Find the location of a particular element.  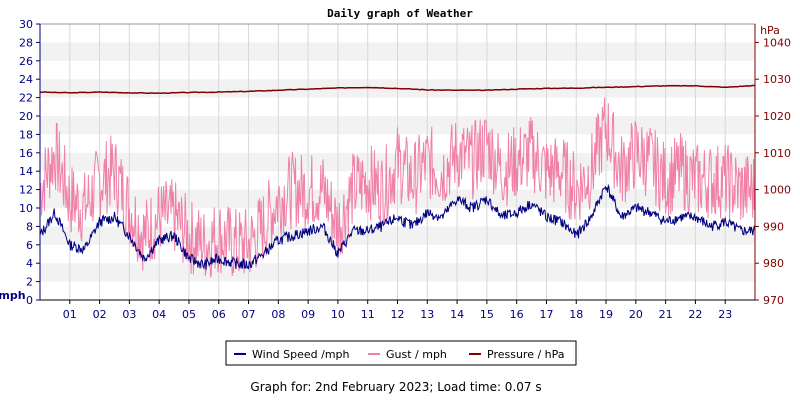

left-tick-label: 8 is located at coordinates (29, 226).